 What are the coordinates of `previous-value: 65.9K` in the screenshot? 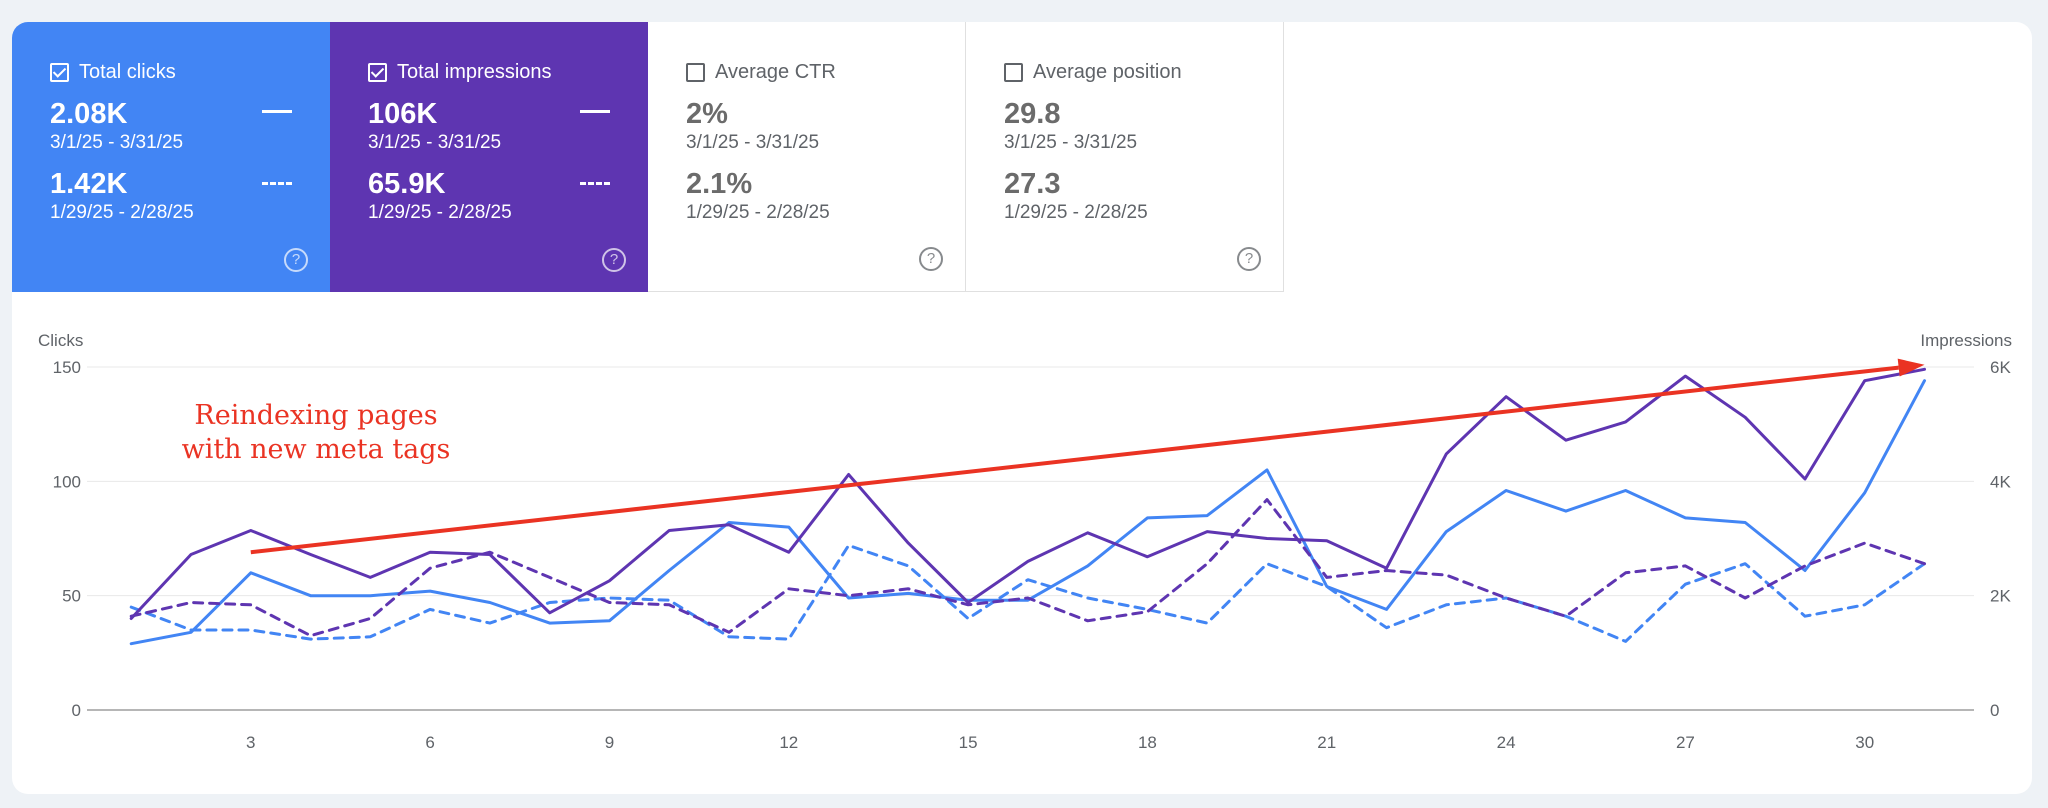 It's located at (407, 184).